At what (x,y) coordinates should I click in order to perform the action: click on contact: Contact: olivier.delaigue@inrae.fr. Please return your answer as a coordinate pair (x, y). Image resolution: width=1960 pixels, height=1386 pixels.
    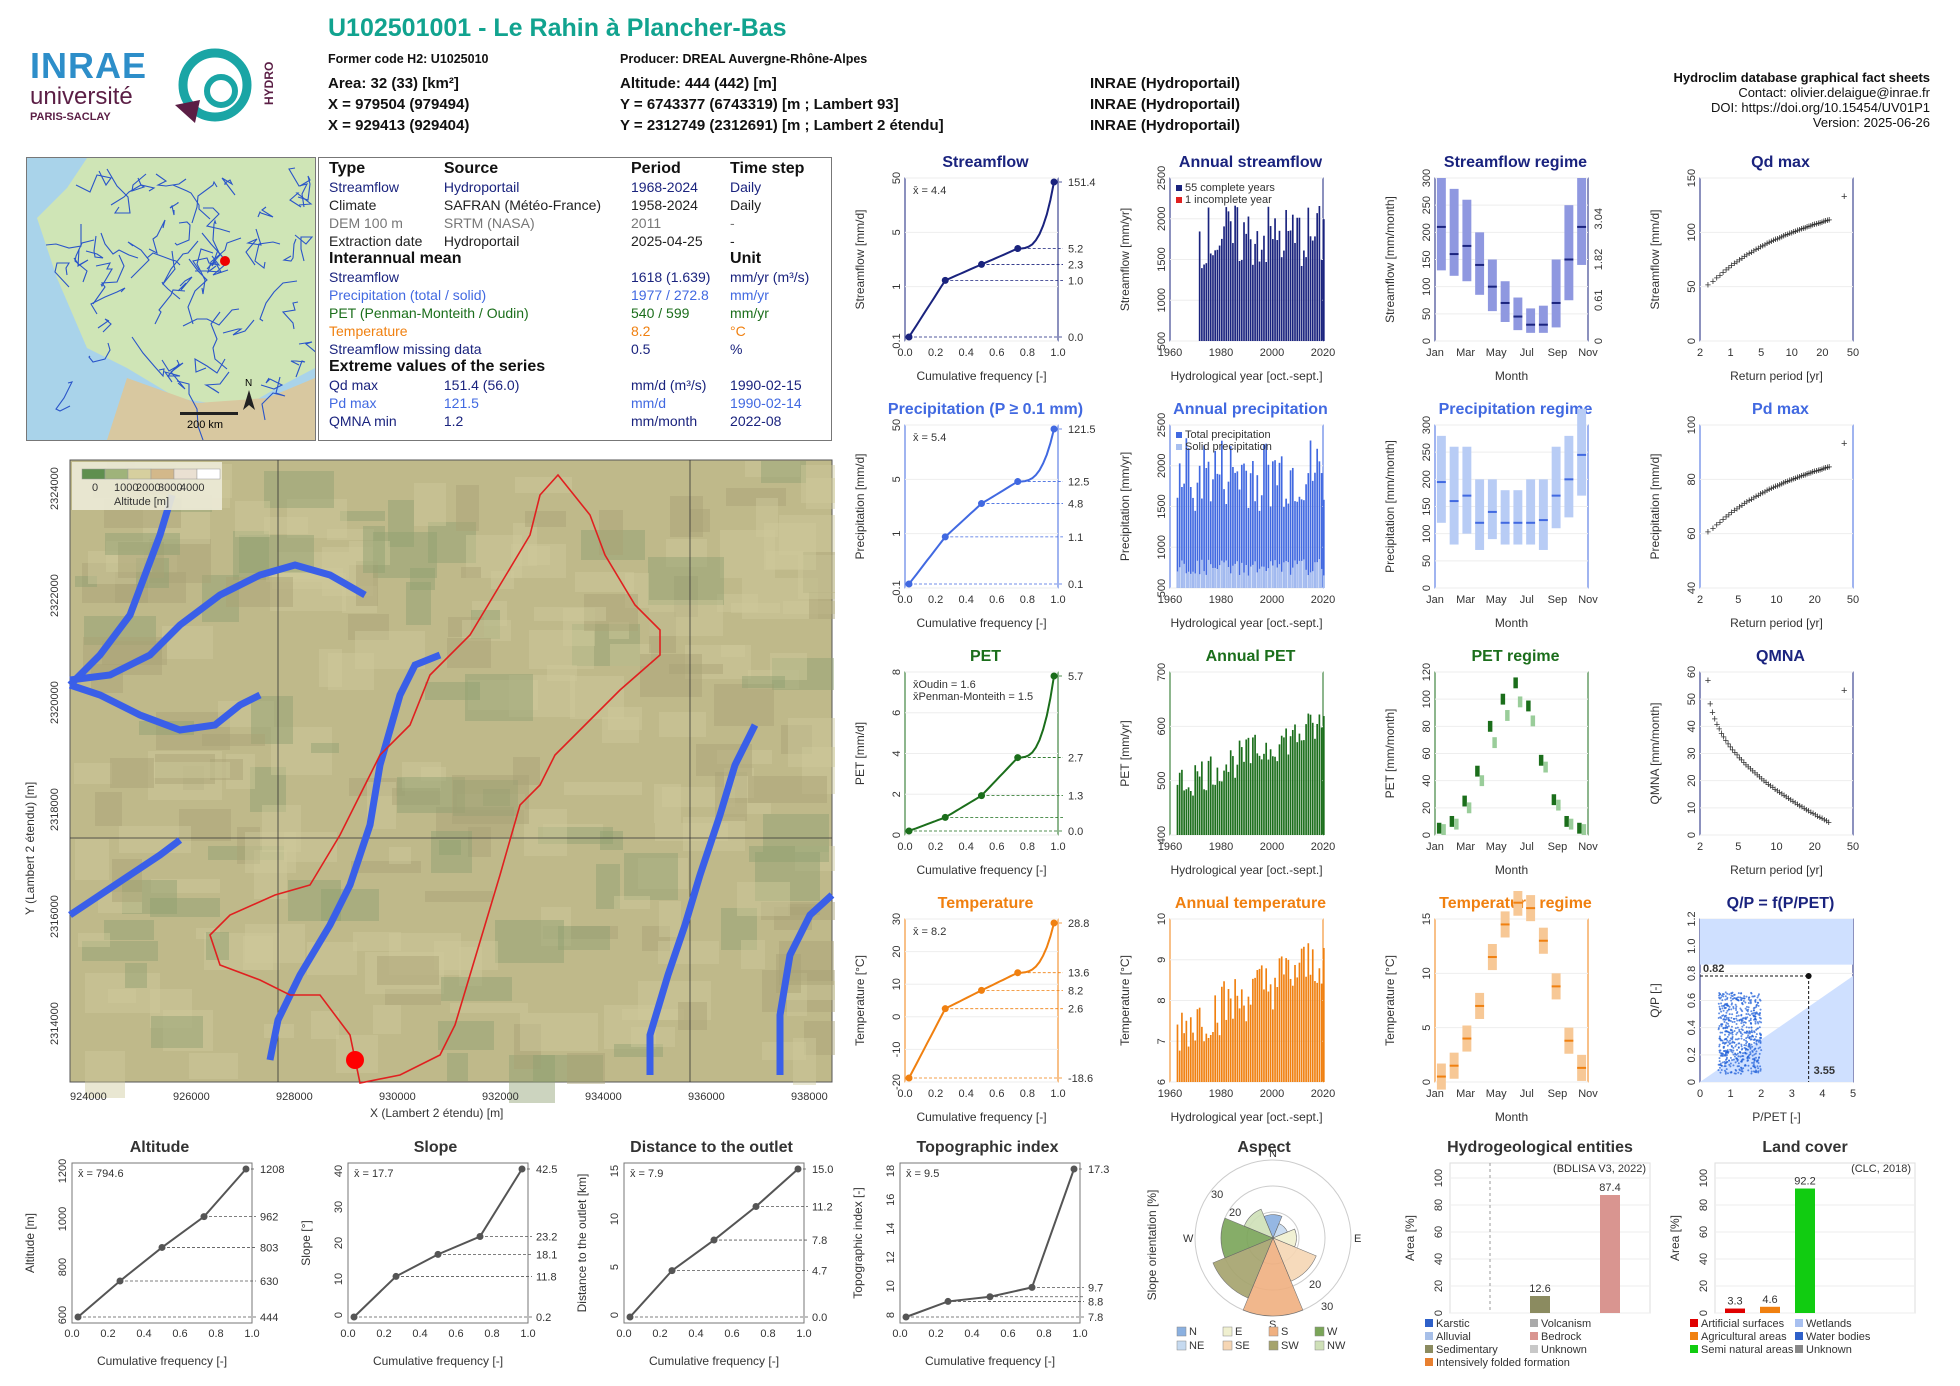
    Looking at the image, I should click on (1834, 92).